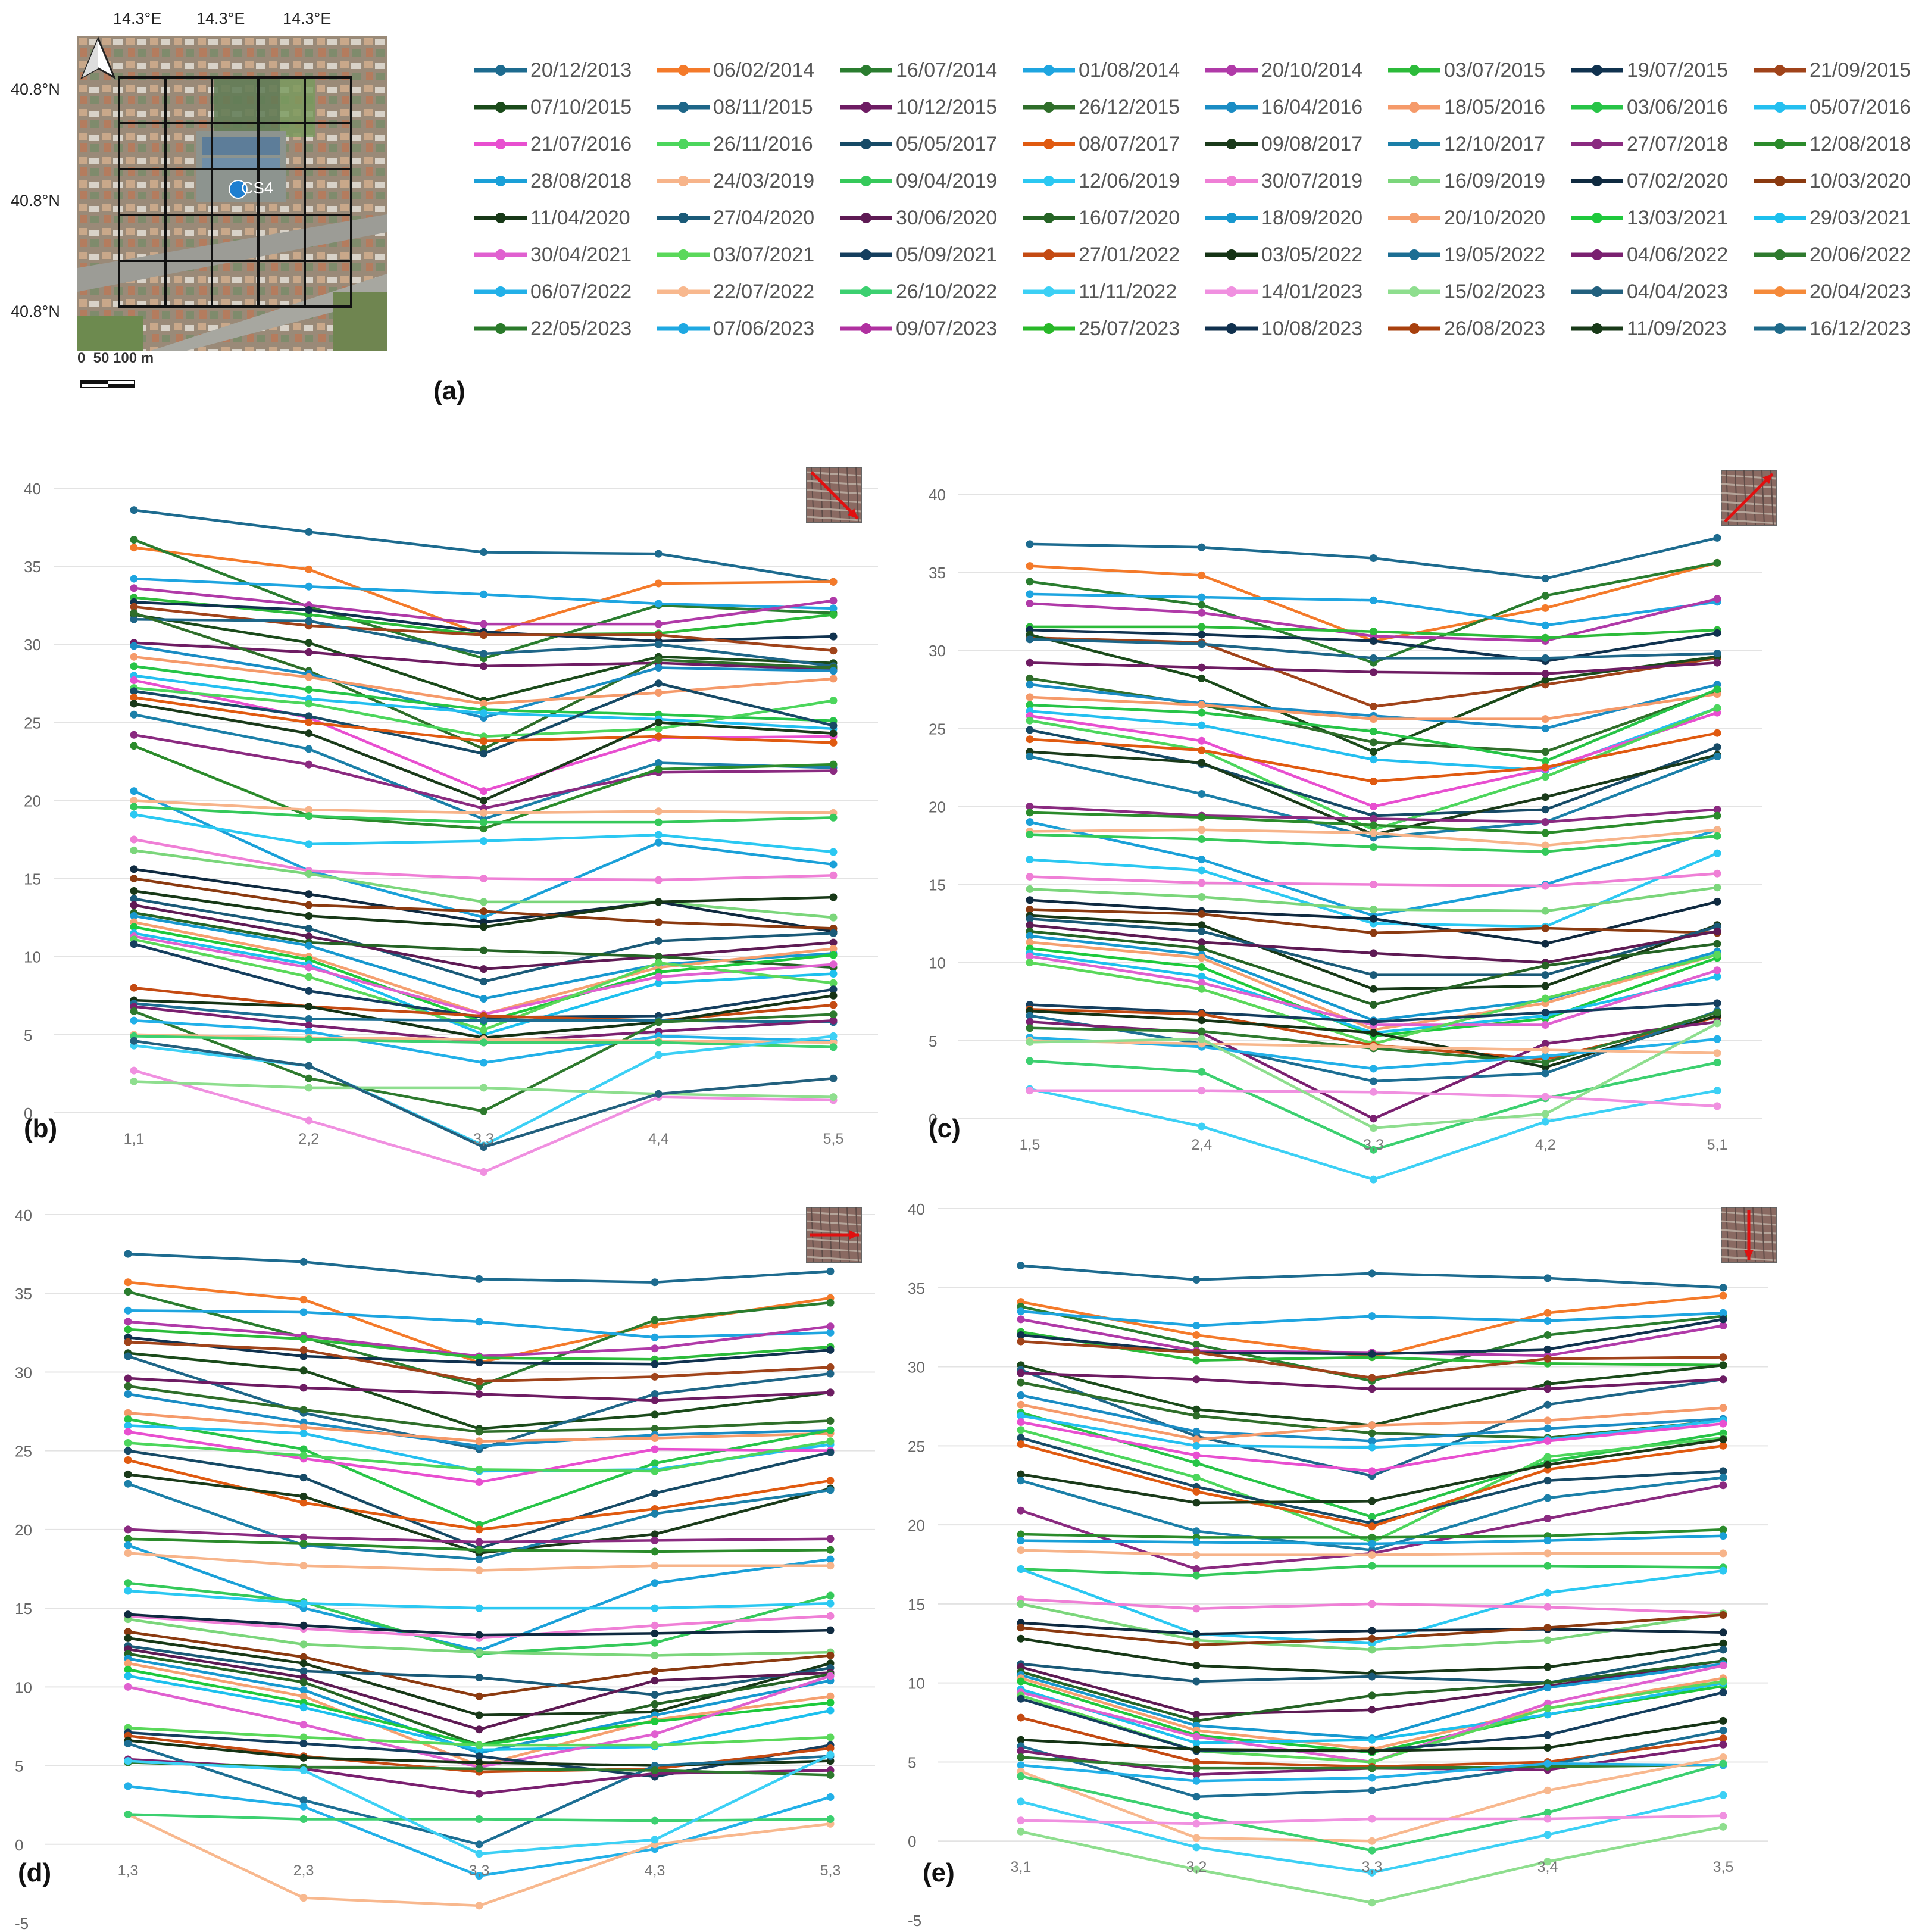  Describe the element at coordinates (1495, 217) in the screenshot. I see `legend-label: 20/10/2020` at that location.